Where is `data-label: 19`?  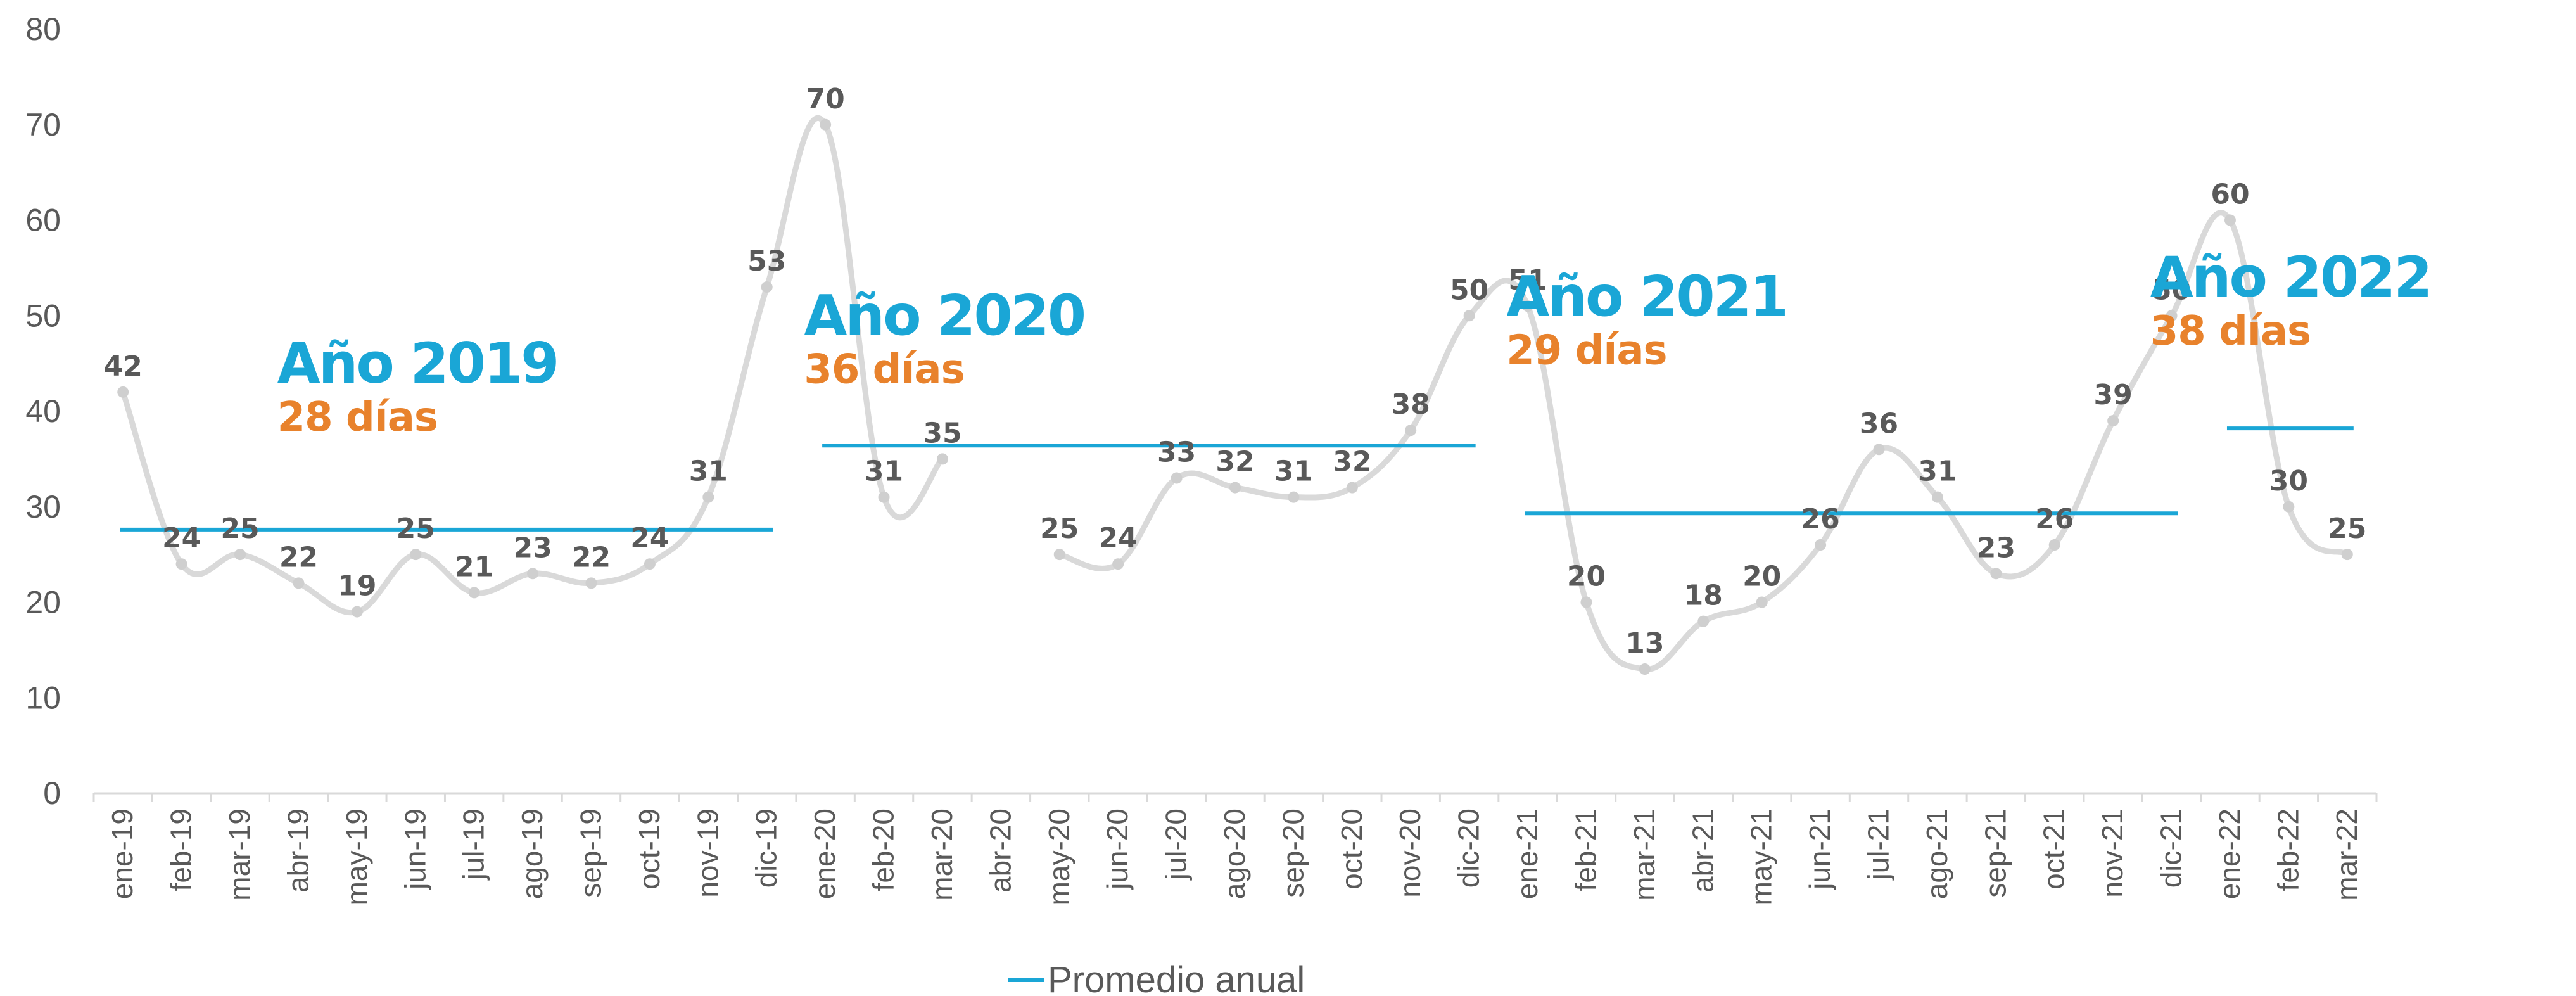 data-label: 19 is located at coordinates (357, 586).